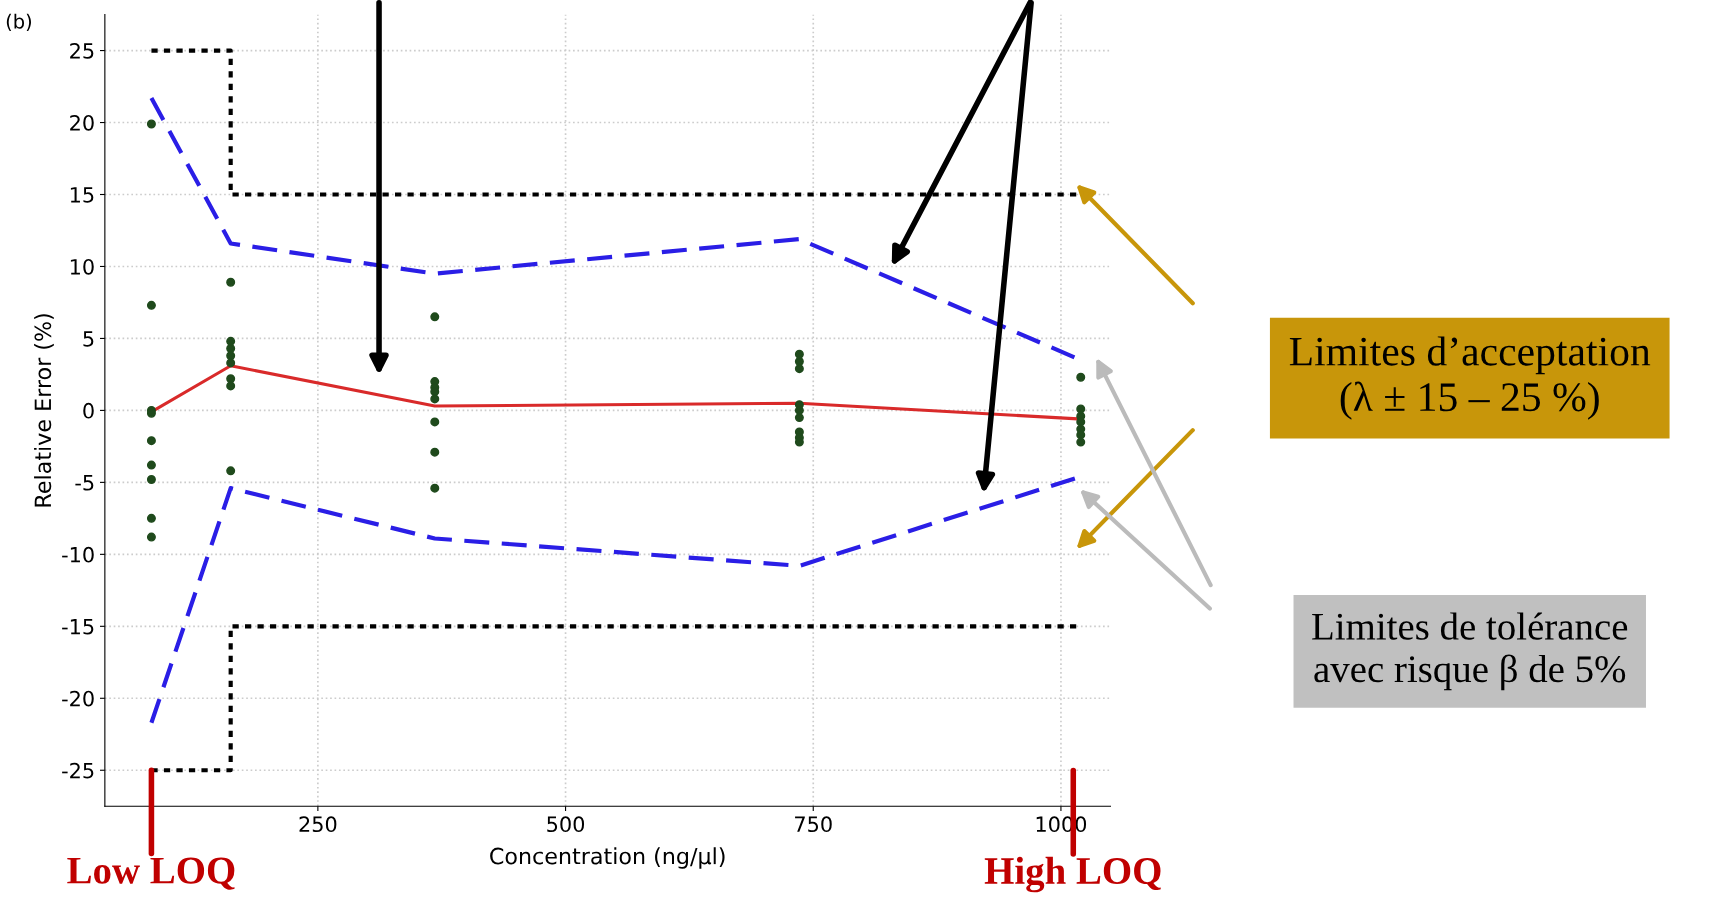  I want to click on y-tick-label: -10, so click(78, 554).